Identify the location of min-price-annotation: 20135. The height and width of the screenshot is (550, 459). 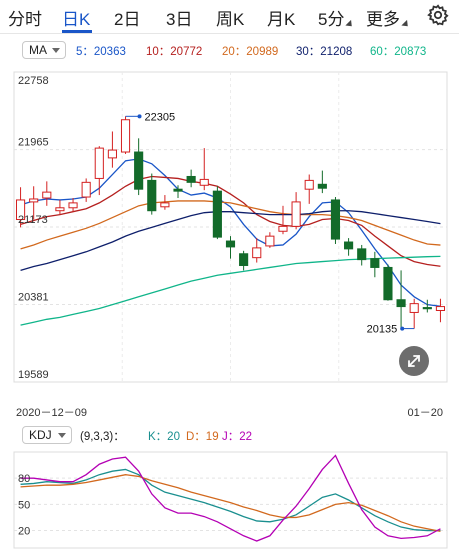
(391, 330).